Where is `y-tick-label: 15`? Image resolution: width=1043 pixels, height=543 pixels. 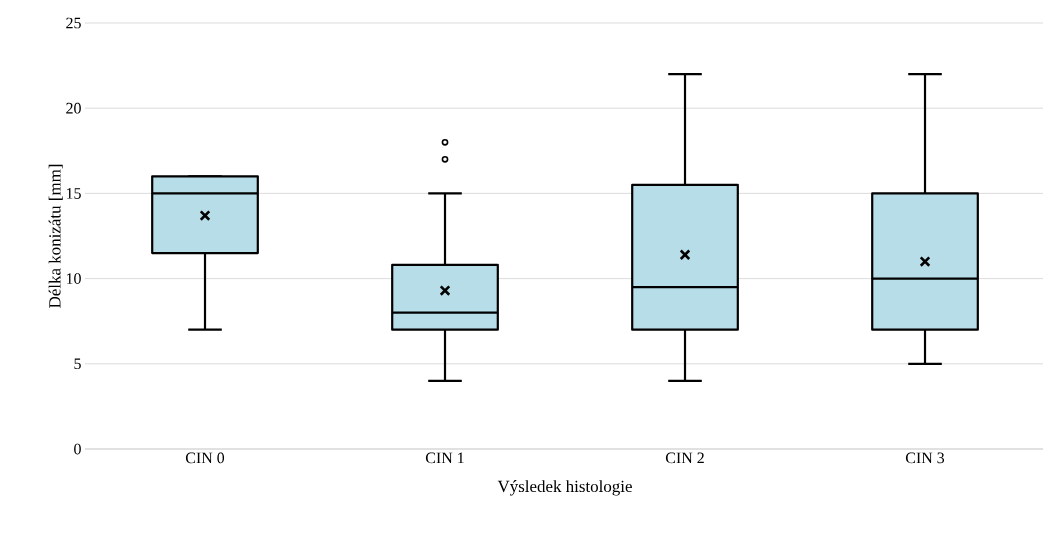
y-tick-label: 15 is located at coordinates (73, 193).